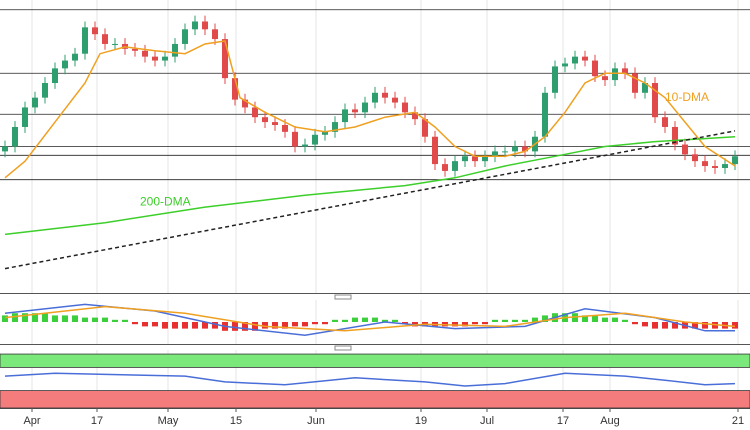 This screenshot has width=750, height=430. Describe the element at coordinates (370, 318) in the screenshot. I see `line-series` at that location.